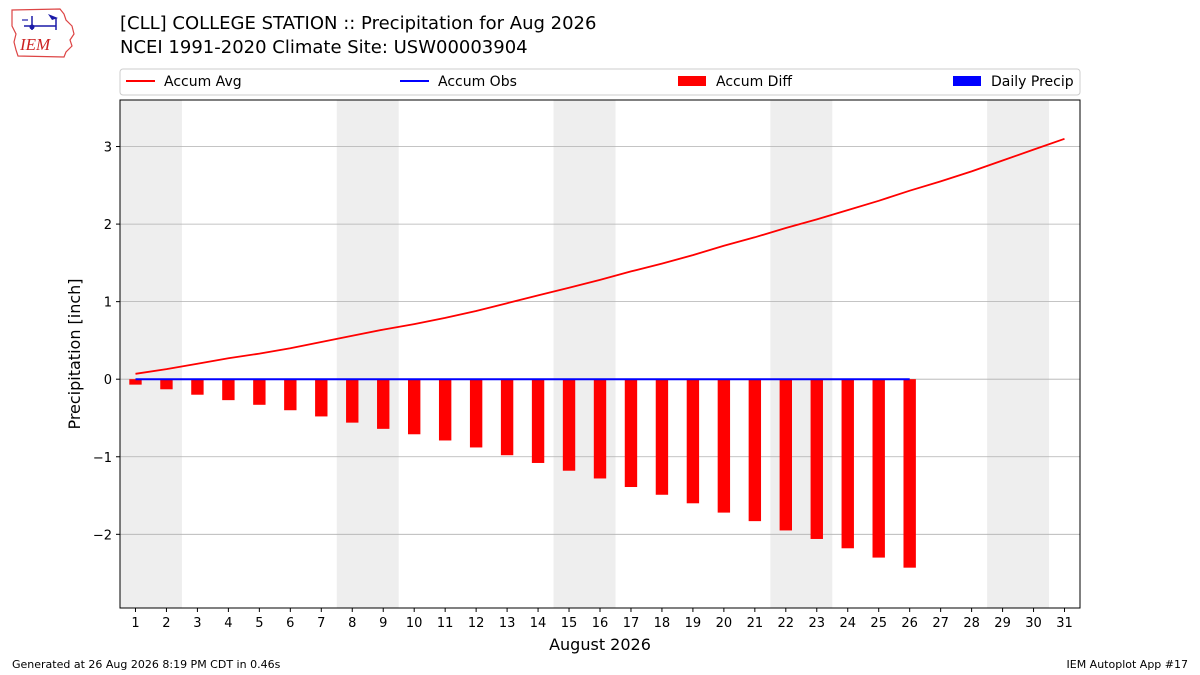 Image resolution: width=1200 pixels, height=675 pixels. Describe the element at coordinates (692, 81) in the screenshot. I see `legend-swatch-accum-diff` at that location.